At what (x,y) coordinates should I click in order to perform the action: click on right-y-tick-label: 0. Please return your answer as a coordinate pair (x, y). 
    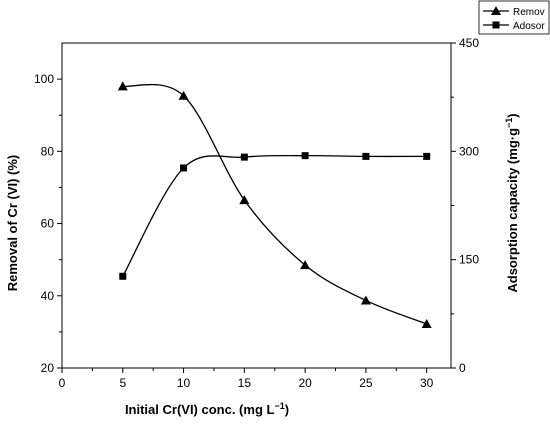
    Looking at the image, I should click on (462, 368).